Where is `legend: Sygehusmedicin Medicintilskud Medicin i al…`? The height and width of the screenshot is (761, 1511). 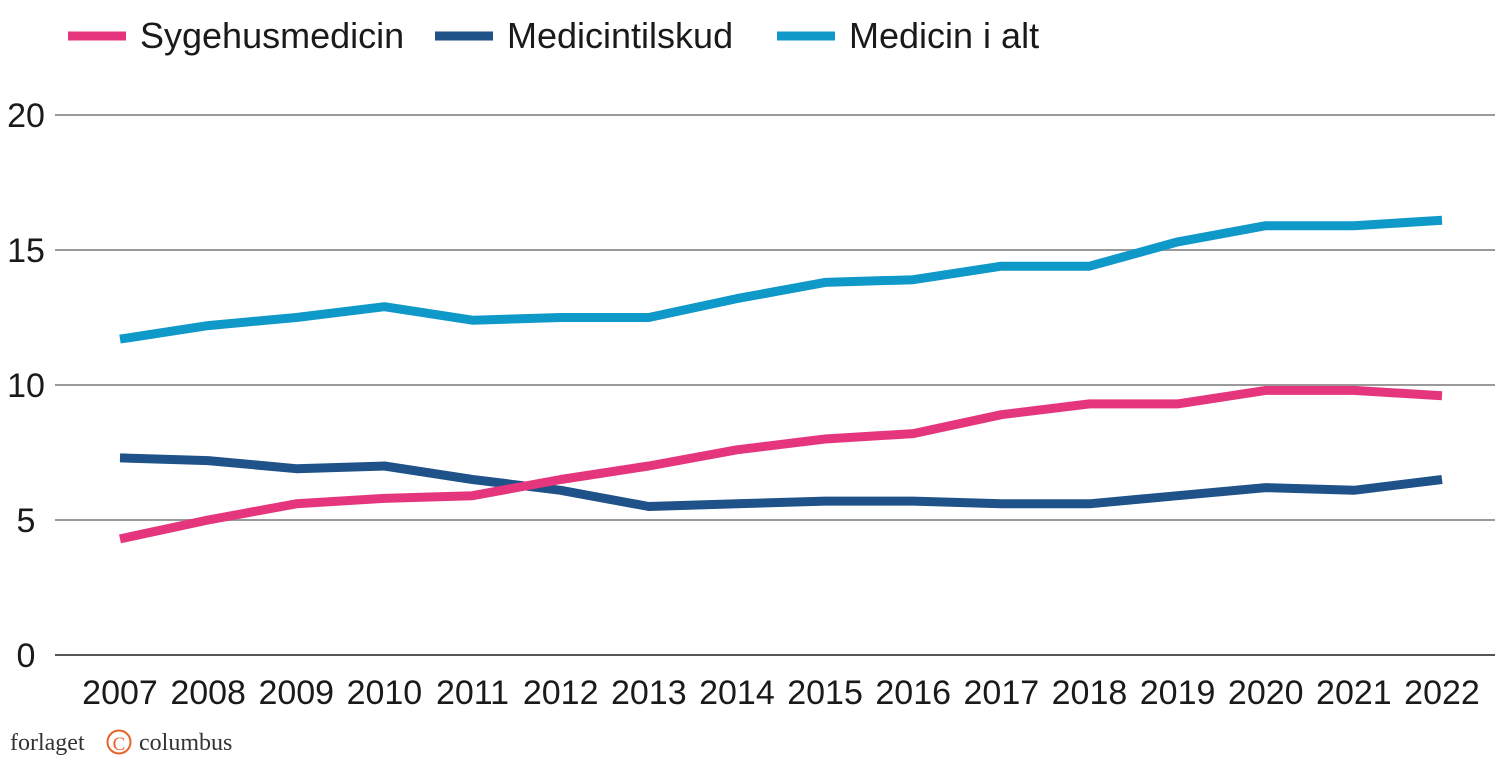 legend: Sygehusmedicin Medicintilskud Medicin i al… is located at coordinates (553, 35).